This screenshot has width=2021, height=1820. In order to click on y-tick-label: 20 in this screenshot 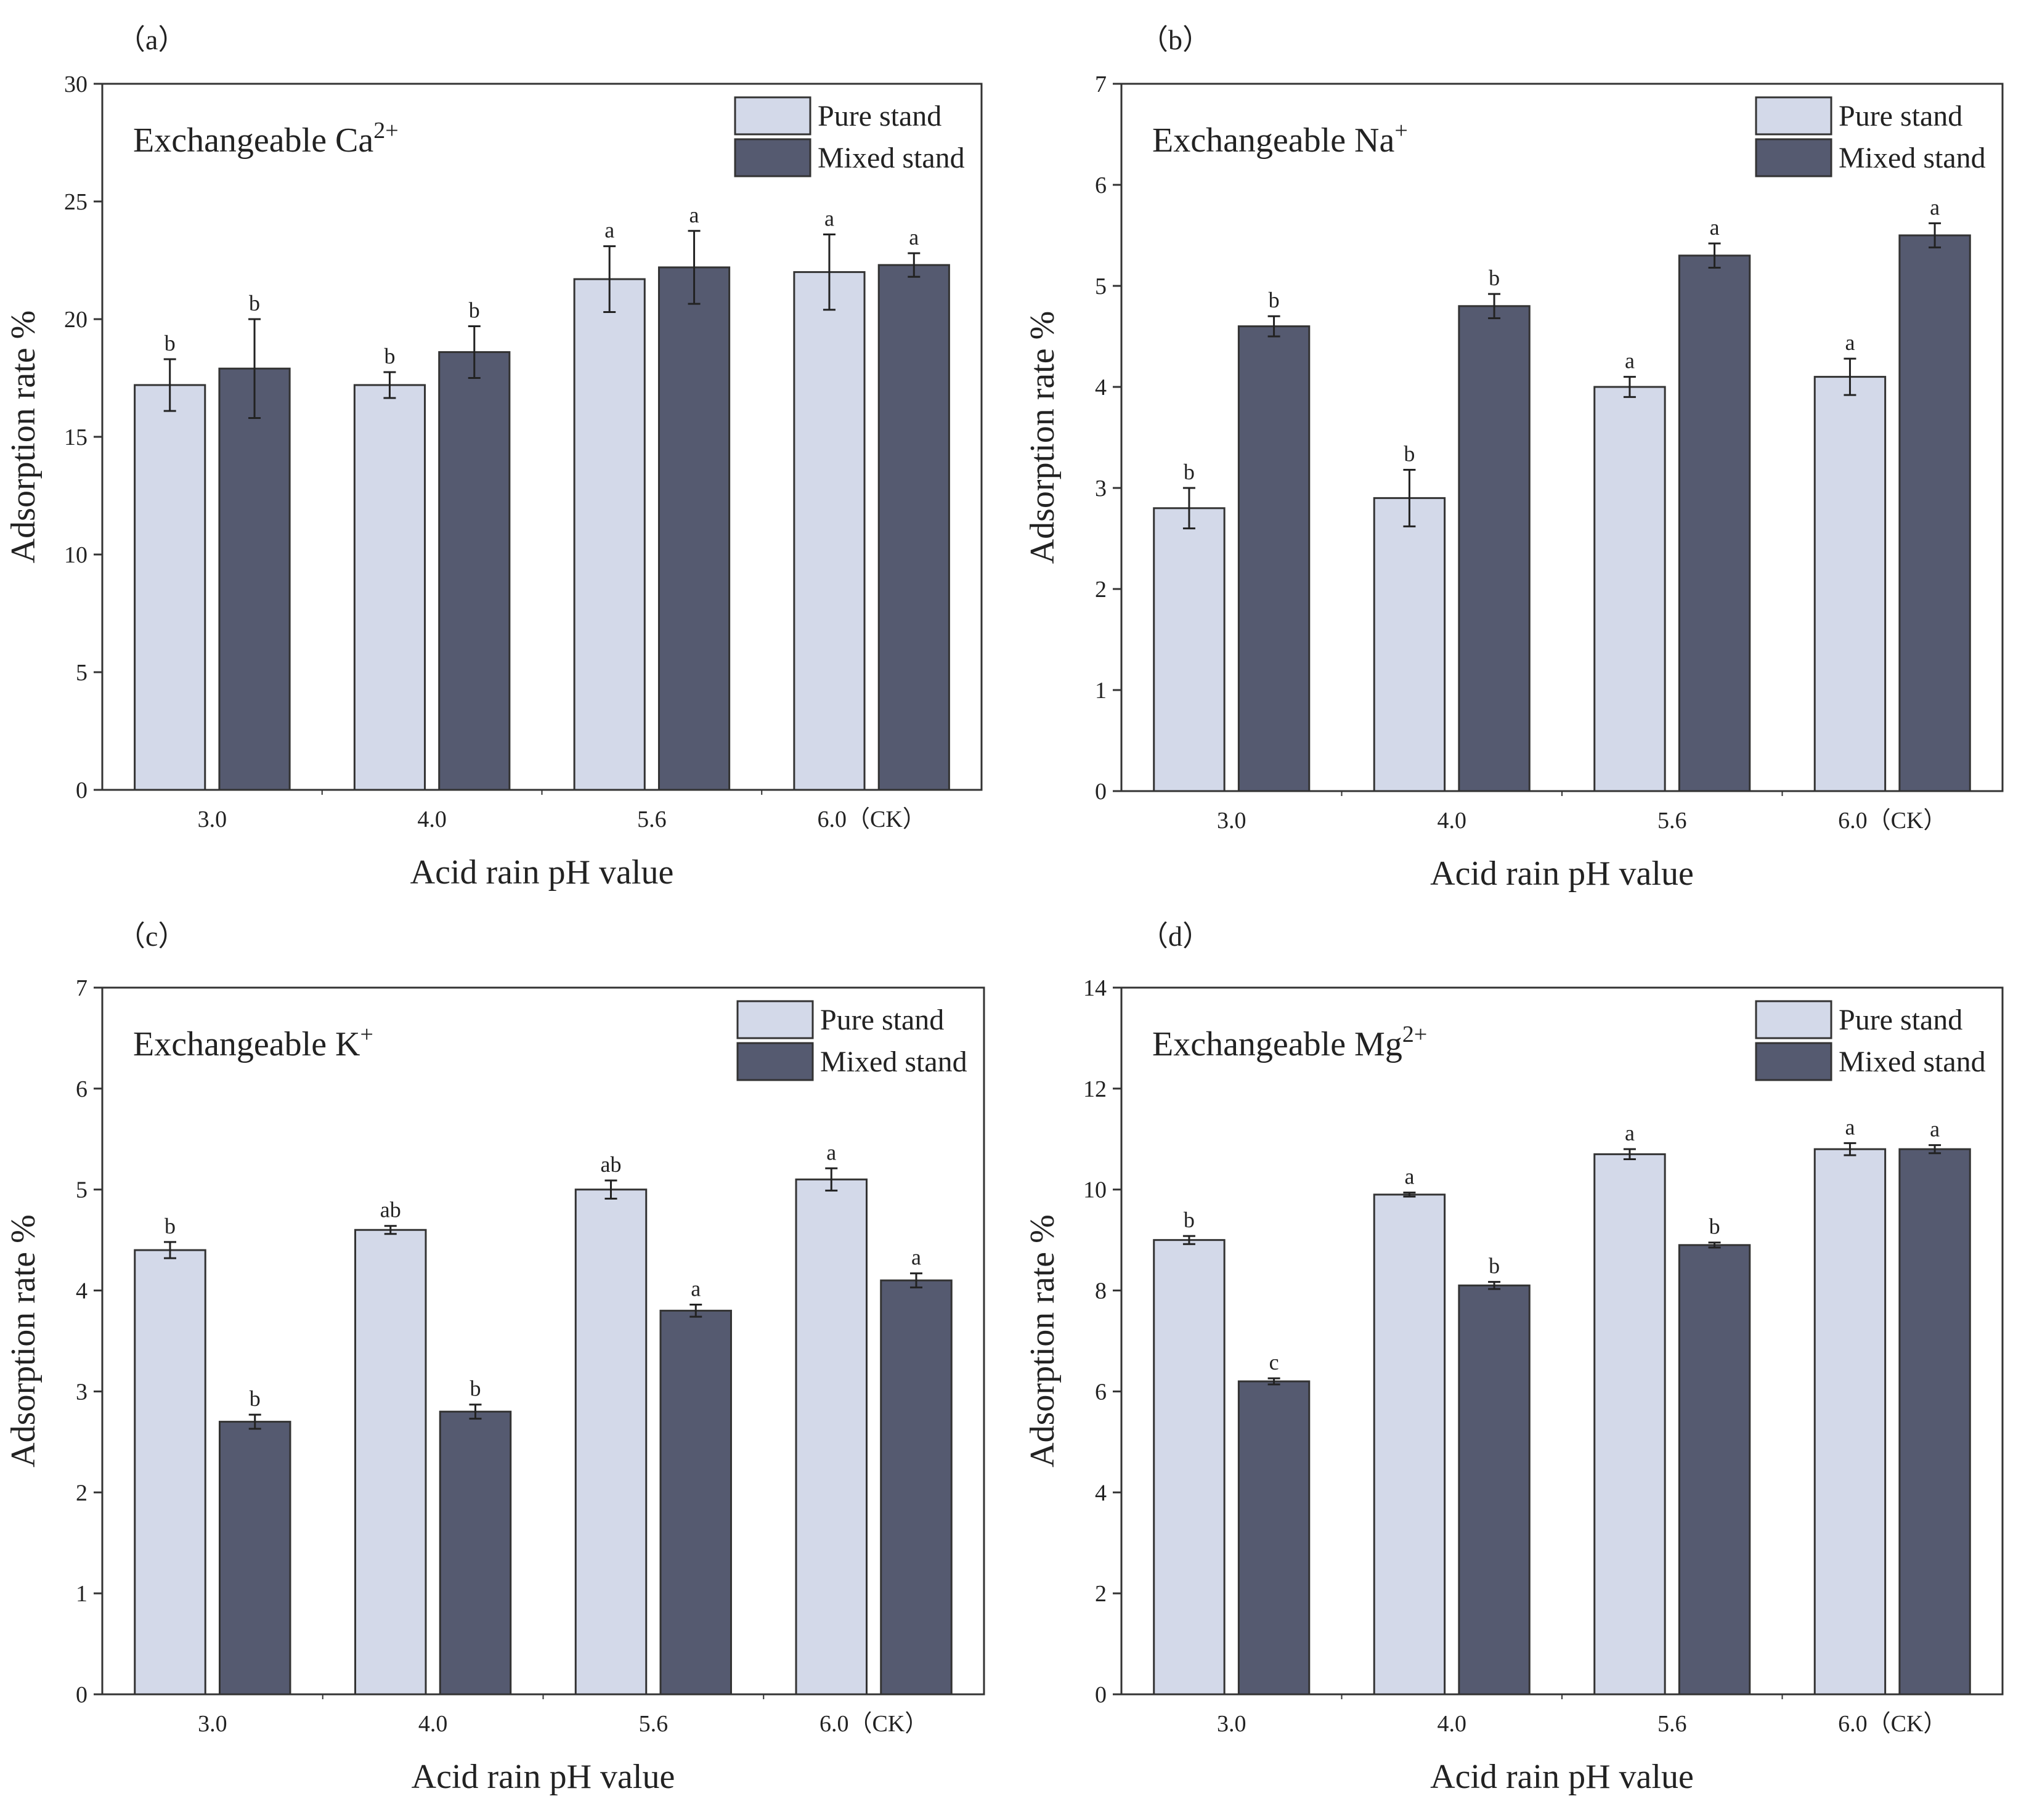, I will do `click(75, 320)`.